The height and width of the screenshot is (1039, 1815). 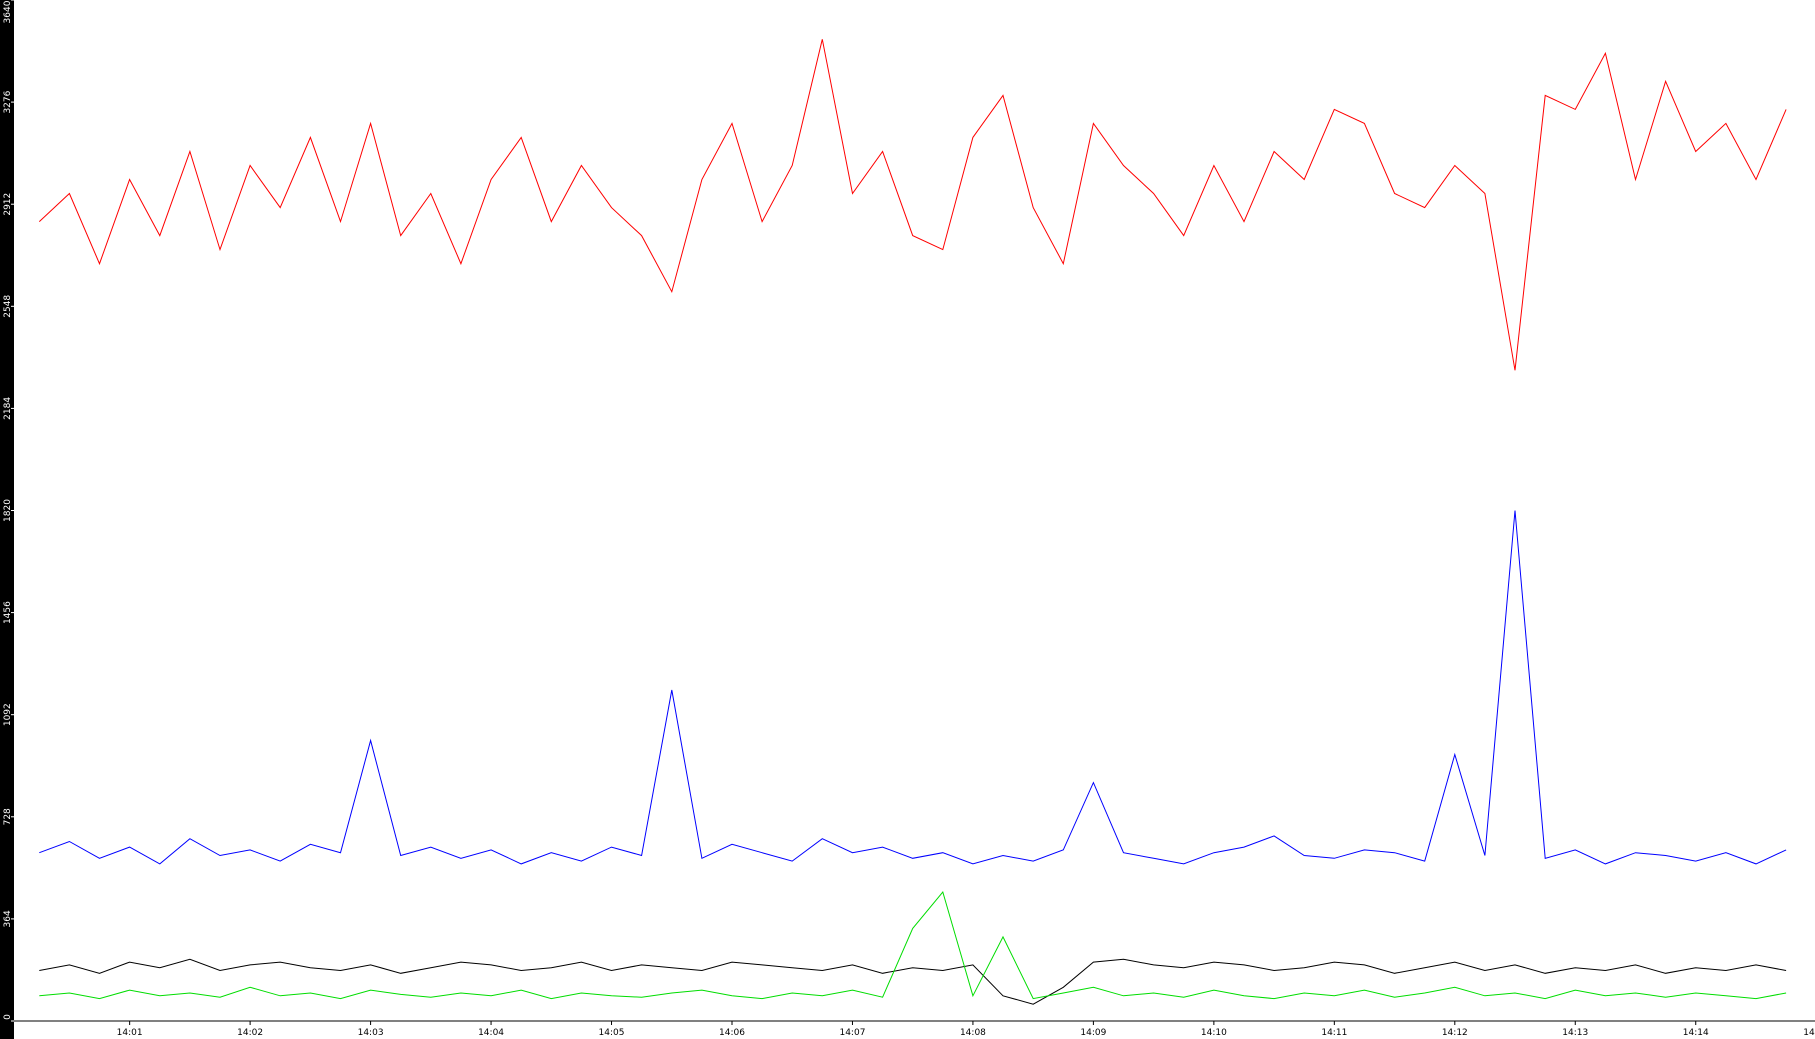 What do you see at coordinates (1809, 1033) in the screenshot?
I see `x-tick-label: 14:15` at bounding box center [1809, 1033].